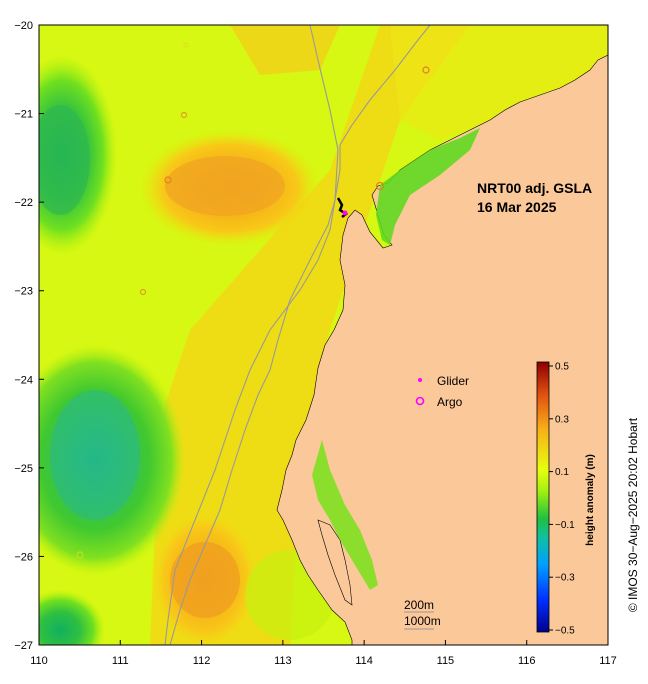 This screenshot has height=684, width=648. Describe the element at coordinates (323, 653) in the screenshot. I see `longitude-axis: 110 111 112 113 114 115 116 117` at that location.